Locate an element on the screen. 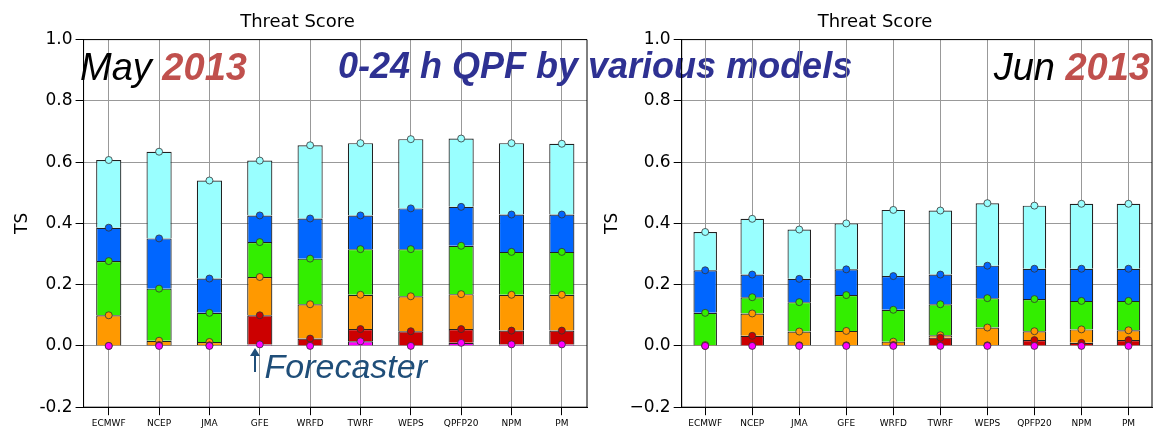 The height and width of the screenshot is (440, 1163). annotation: Forecaster is located at coordinates (345, 365).